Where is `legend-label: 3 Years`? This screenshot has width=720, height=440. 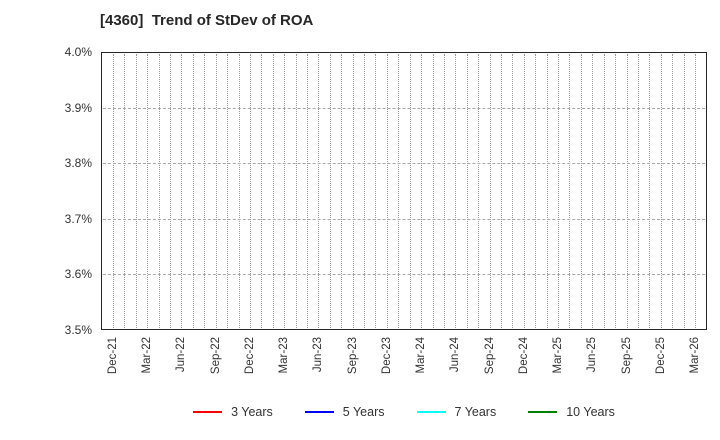
legend-label: 3 Years is located at coordinates (252, 412).